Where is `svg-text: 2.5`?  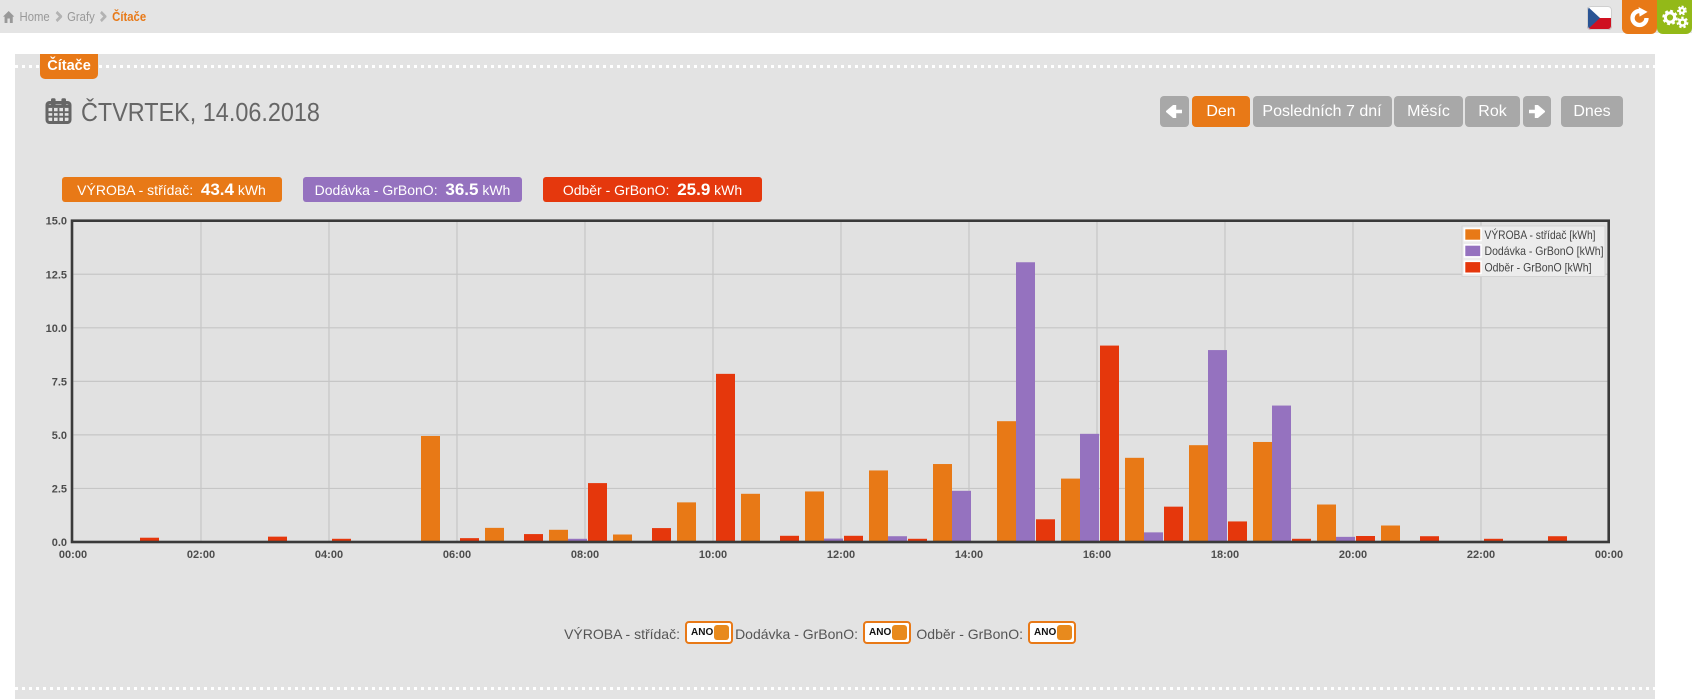 svg-text: 2.5 is located at coordinates (59, 489).